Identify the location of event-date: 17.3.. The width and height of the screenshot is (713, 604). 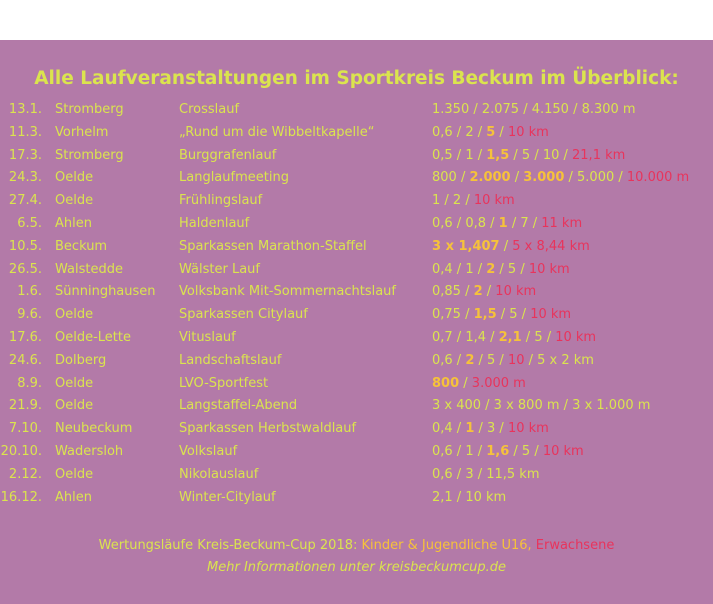
(25, 155).